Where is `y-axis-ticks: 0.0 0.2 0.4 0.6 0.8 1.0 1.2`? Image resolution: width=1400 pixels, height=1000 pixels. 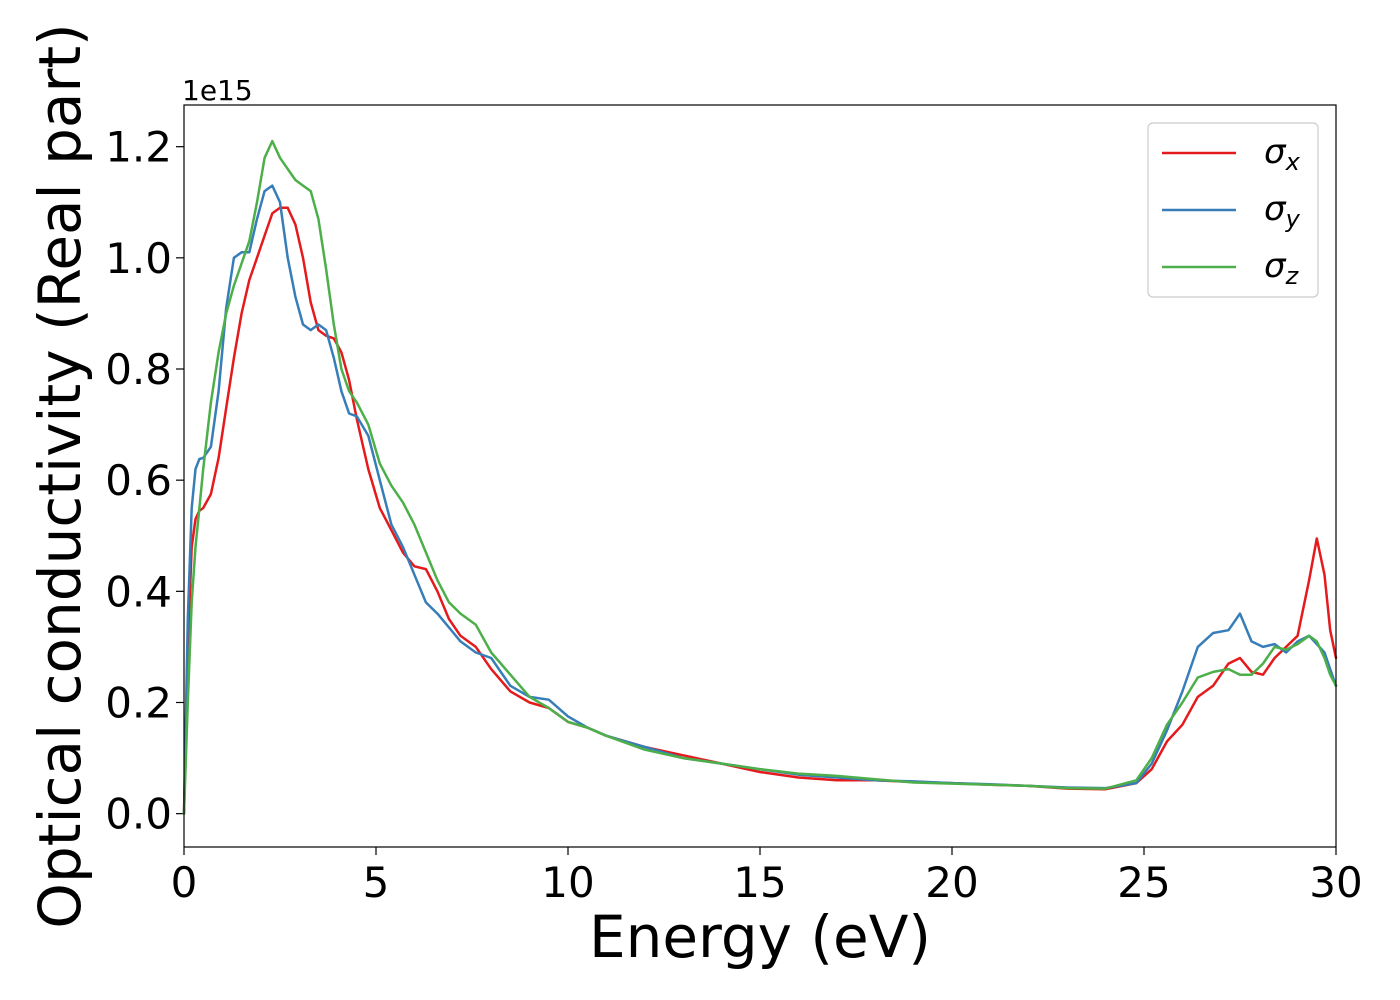
y-axis-ticks: 0.0 0.2 0.4 0.6 0.8 1.0 1.2 is located at coordinates (144, 481).